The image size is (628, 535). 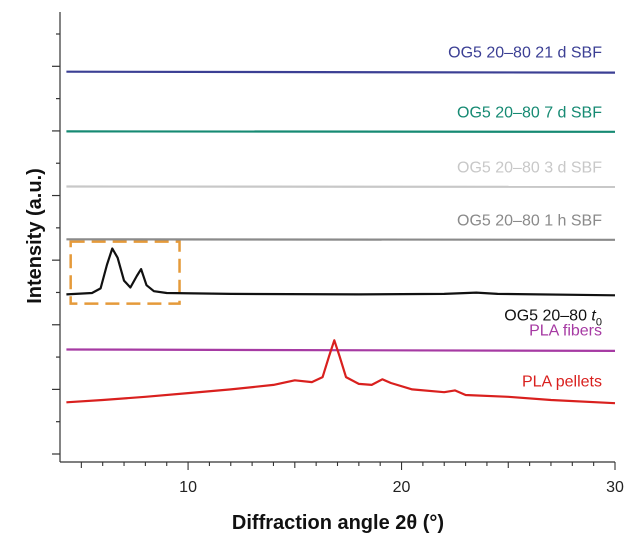 I want to click on series-label-1: OG5 20–80 7 d SBF, so click(x=529, y=112).